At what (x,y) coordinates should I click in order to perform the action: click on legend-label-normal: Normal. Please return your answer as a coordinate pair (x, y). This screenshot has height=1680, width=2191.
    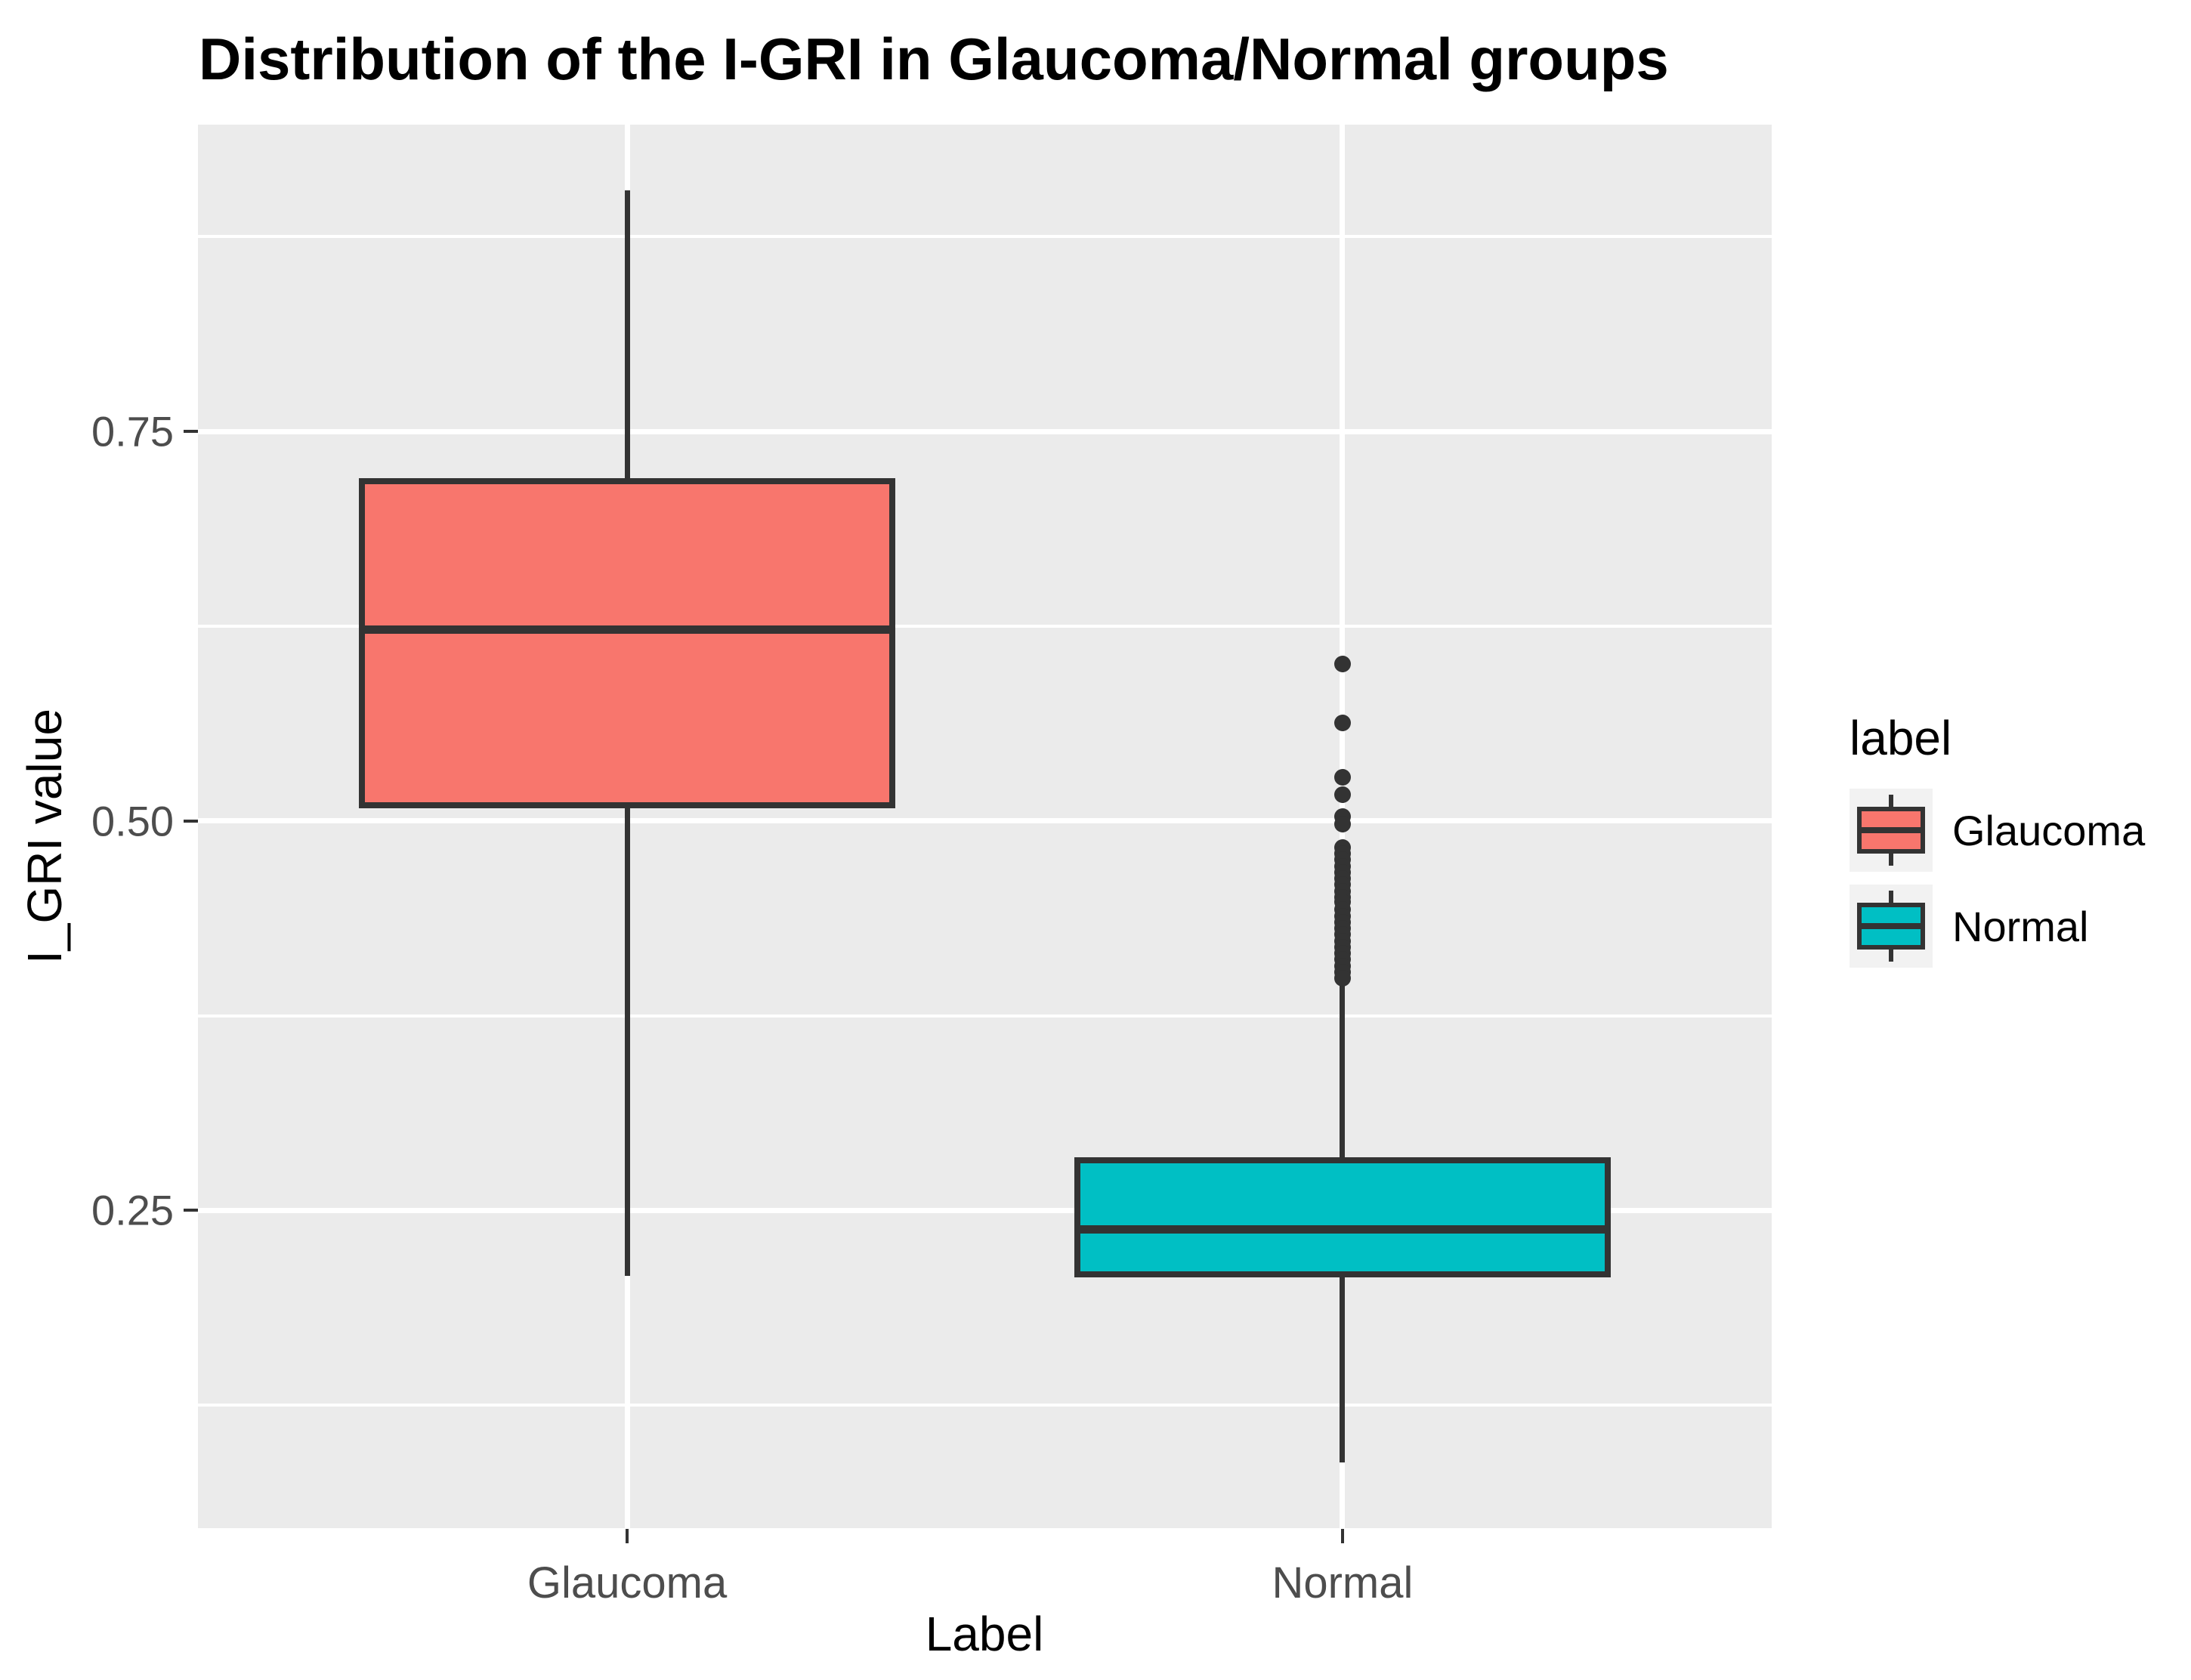
    Looking at the image, I should click on (2020, 926).